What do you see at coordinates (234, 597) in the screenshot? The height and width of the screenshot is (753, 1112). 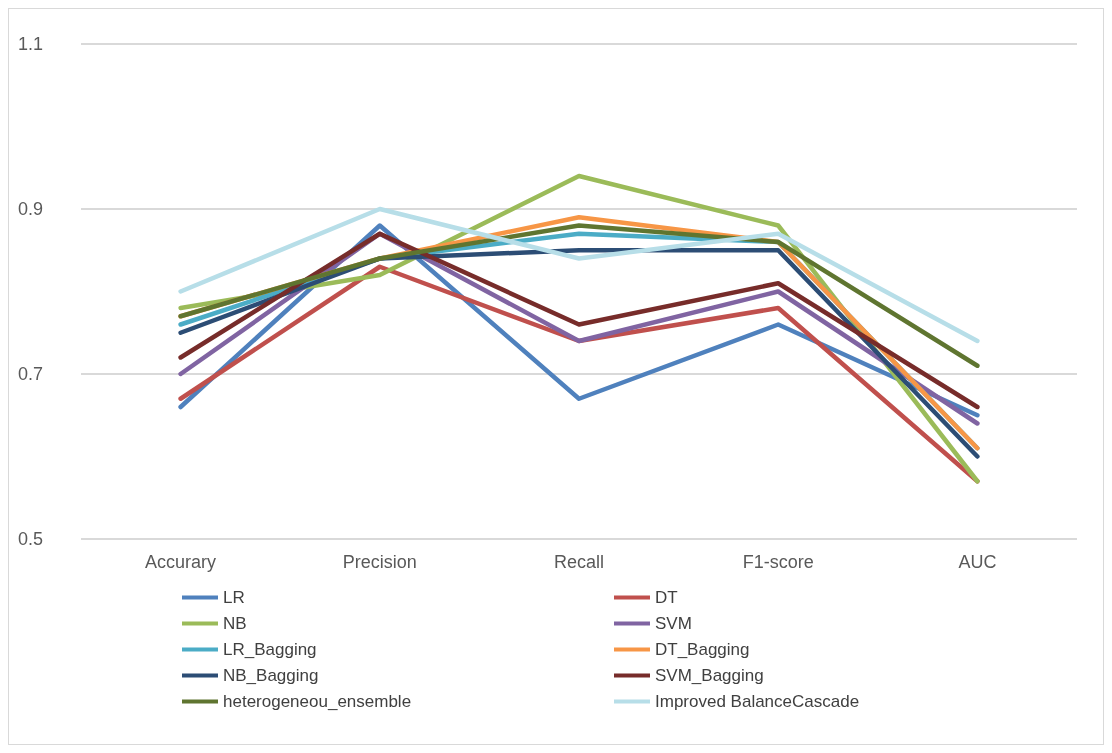 I see `legend-label: LR` at bounding box center [234, 597].